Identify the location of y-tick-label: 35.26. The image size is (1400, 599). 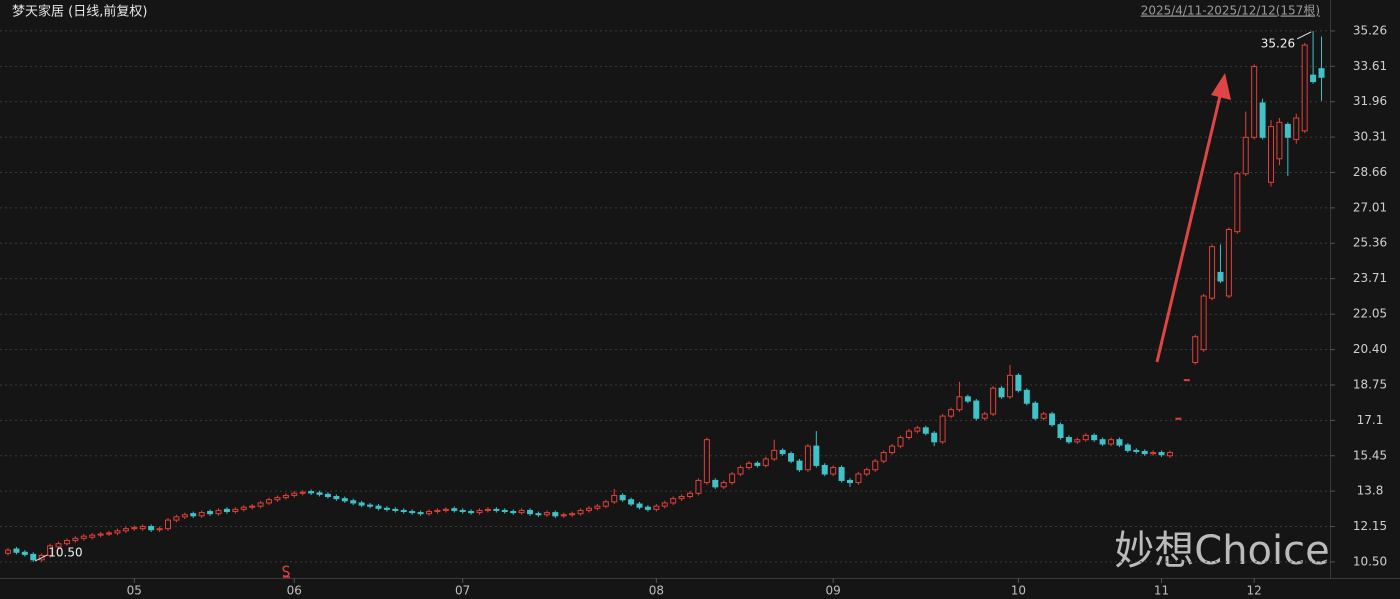
(1370, 30).